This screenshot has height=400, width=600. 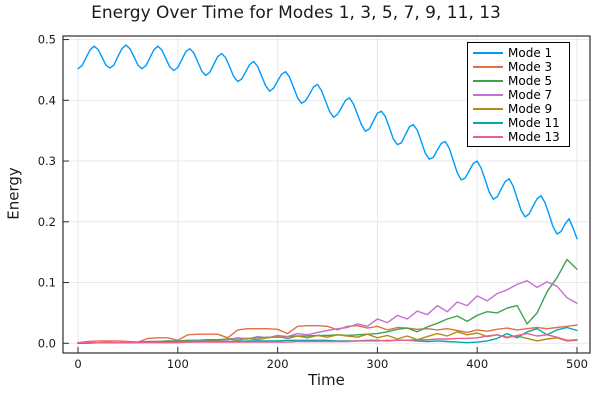 What do you see at coordinates (47, 343) in the screenshot?
I see `y-tick-label: 0.0` at bounding box center [47, 343].